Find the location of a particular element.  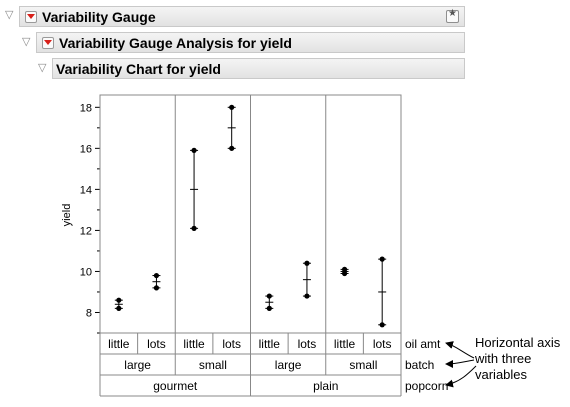

factor-name-label: batch is located at coordinates (419, 365).